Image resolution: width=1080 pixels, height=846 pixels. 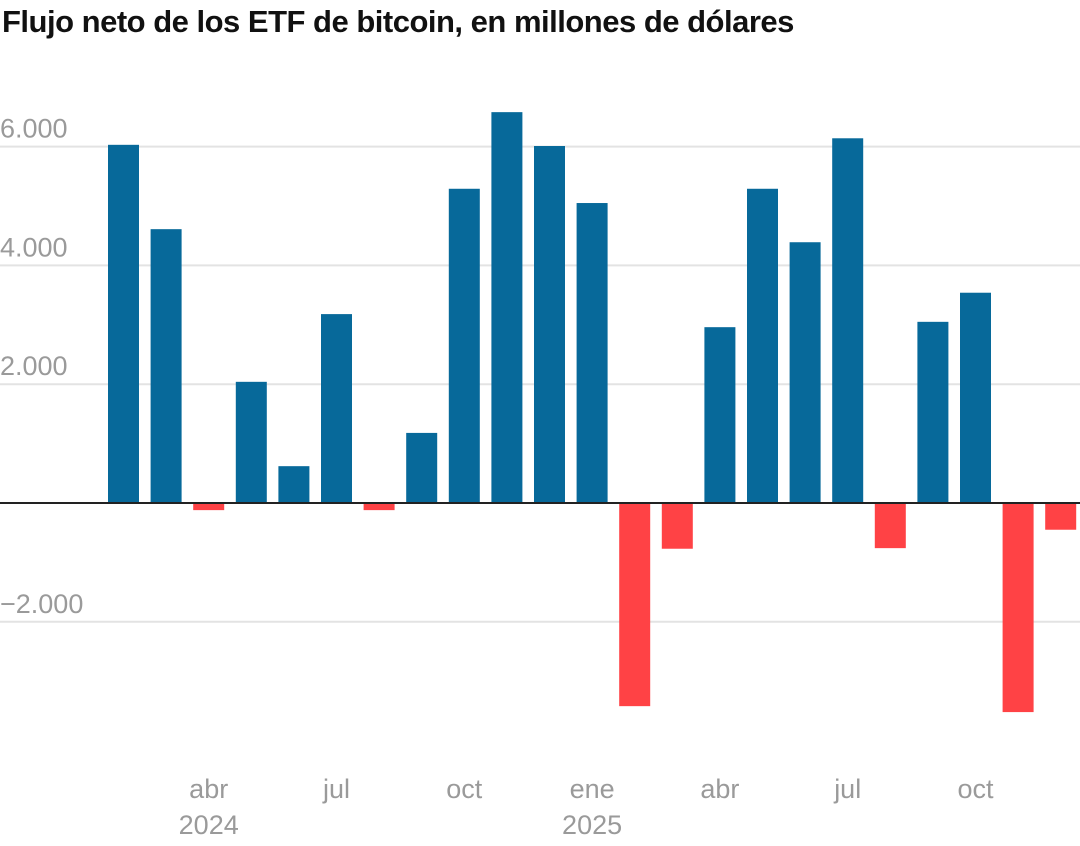 I want to click on bar-oct-2024, so click(x=464, y=346).